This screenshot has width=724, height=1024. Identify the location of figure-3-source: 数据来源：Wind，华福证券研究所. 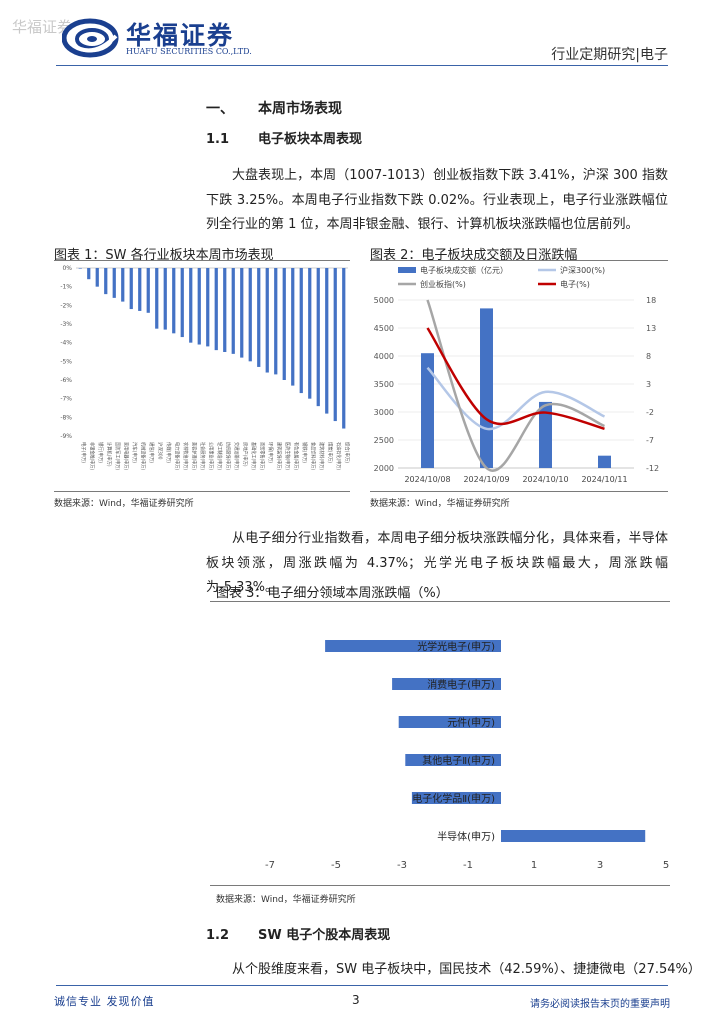
(286, 900).